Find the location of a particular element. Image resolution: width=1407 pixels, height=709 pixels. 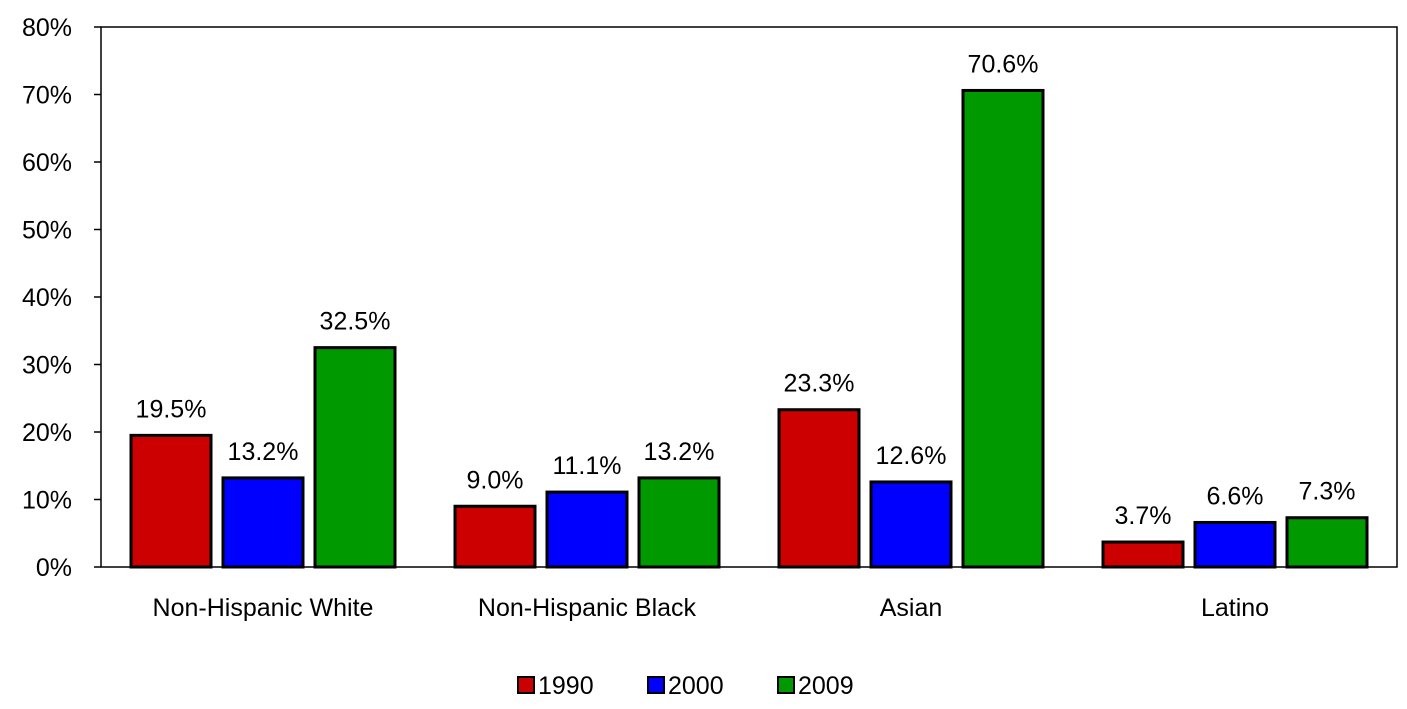

data-label: 12.6% is located at coordinates (911, 456).